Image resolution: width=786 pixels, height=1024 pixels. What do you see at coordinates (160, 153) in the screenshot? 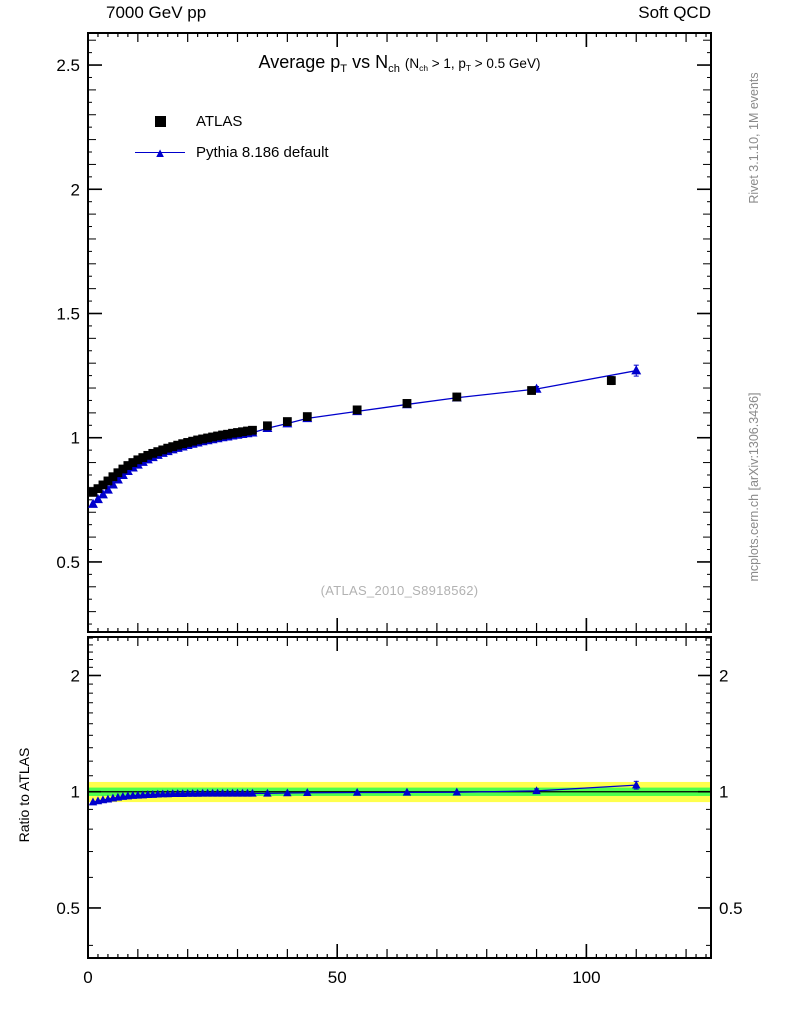
I see `pythia-line-triangle-marker-icon: ▲` at bounding box center [160, 153].